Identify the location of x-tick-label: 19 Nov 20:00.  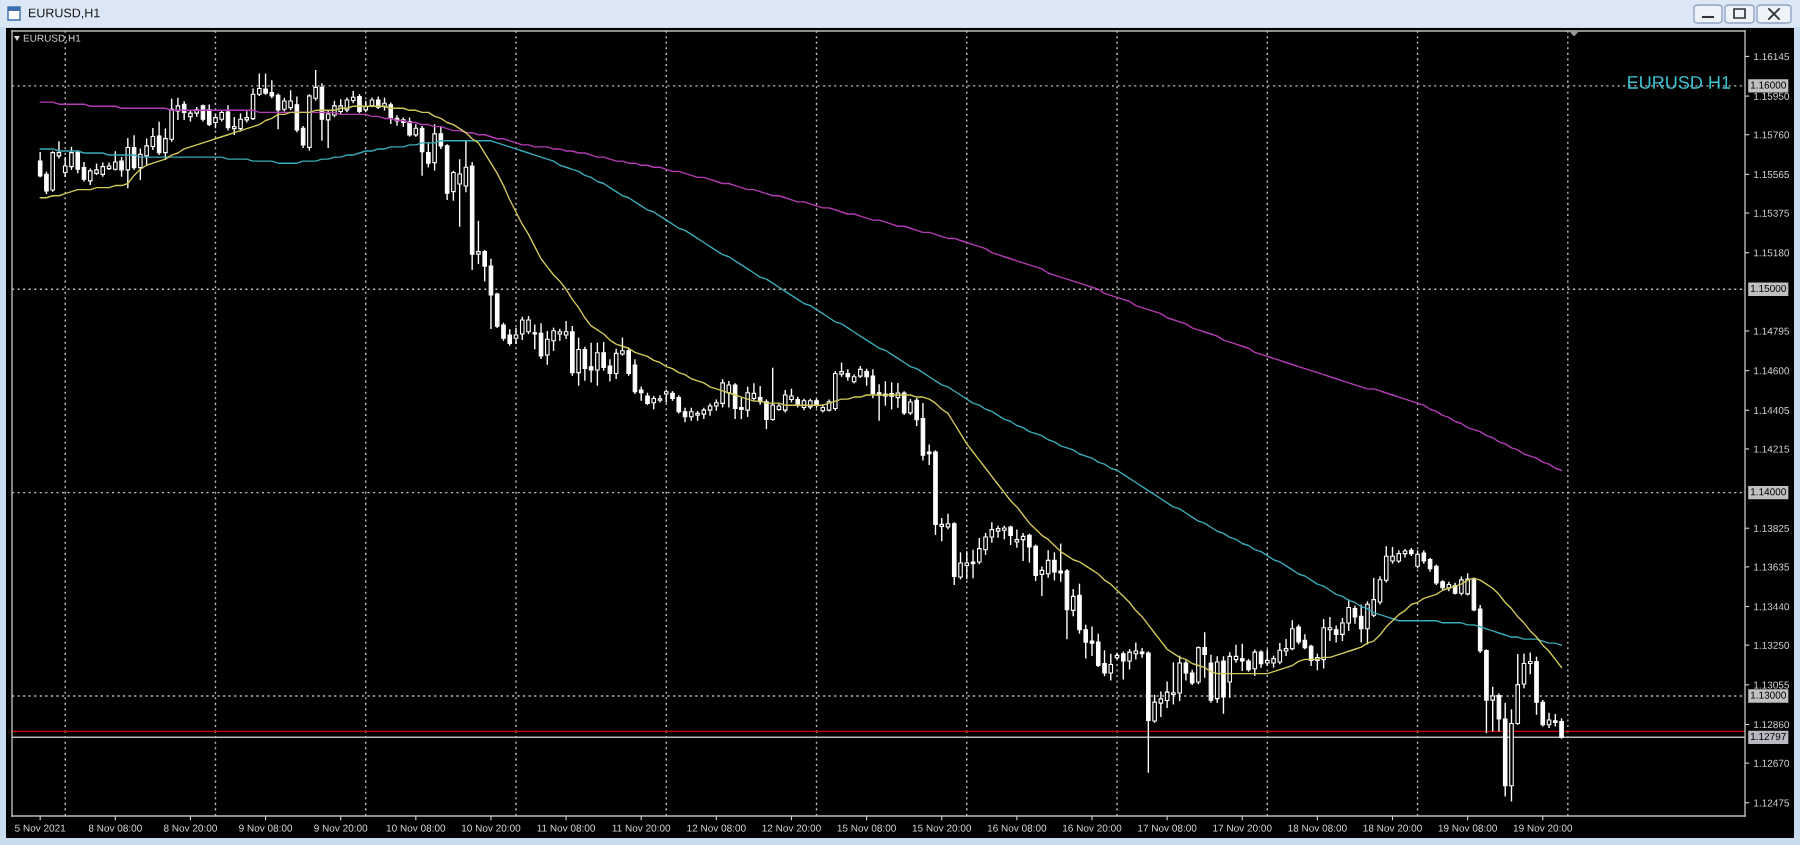
(1543, 828).